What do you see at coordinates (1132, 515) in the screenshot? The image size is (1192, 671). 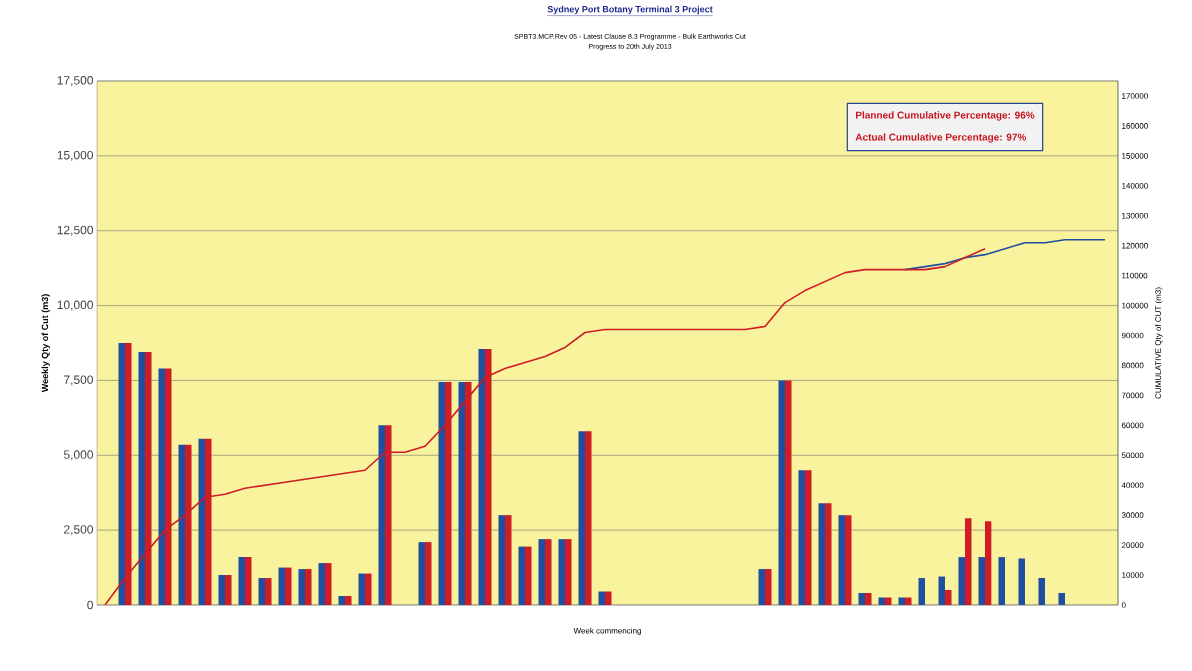 I see `y2-tick-label: 30000` at bounding box center [1132, 515].